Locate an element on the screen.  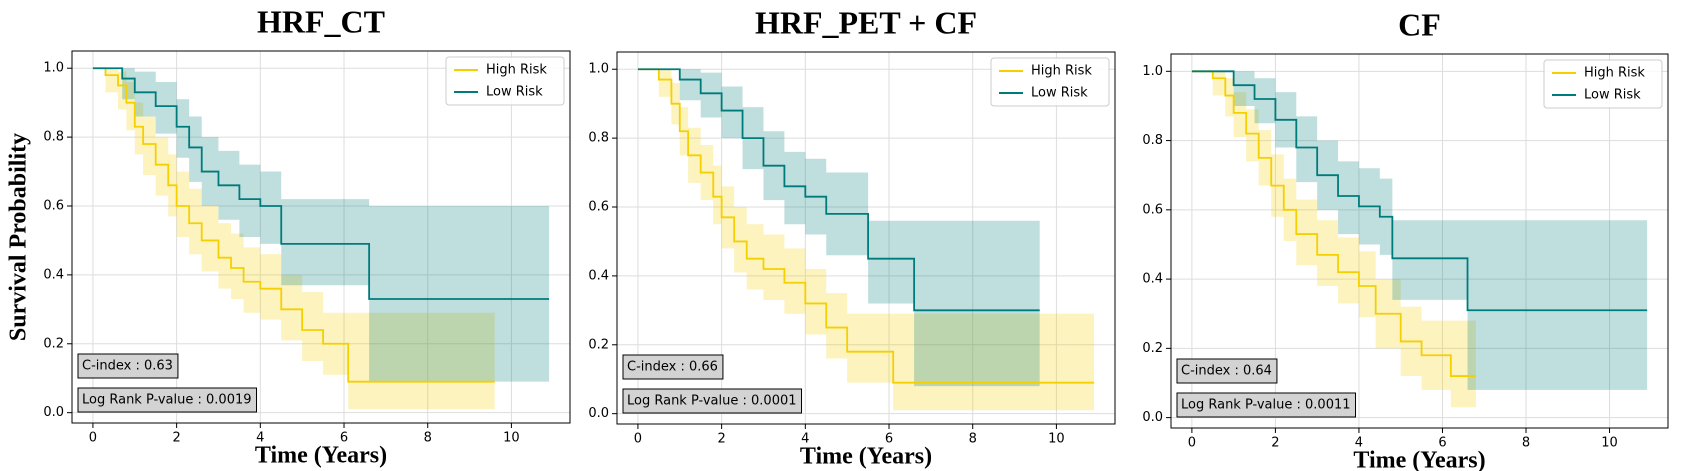
annotation: Log Rank P-value : 0.0001 is located at coordinates (712, 401).